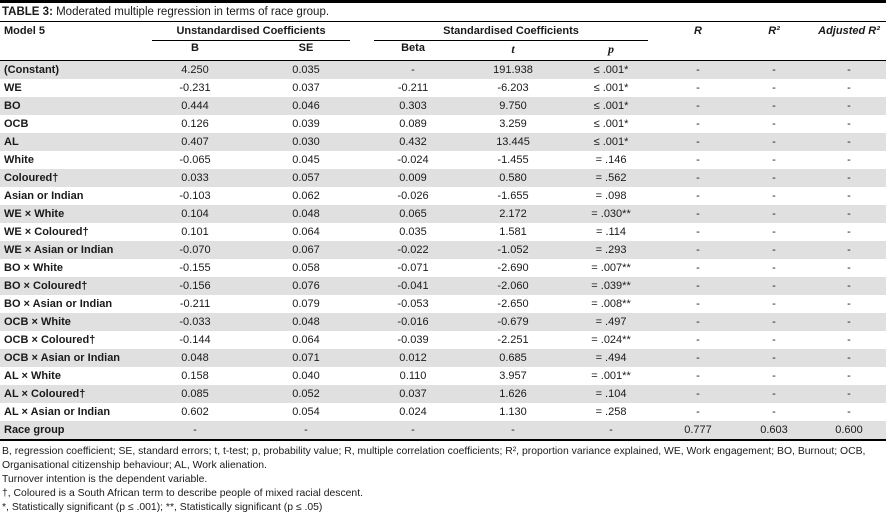  I want to click on row-label: AL × Asian or Indian, so click(57, 412).